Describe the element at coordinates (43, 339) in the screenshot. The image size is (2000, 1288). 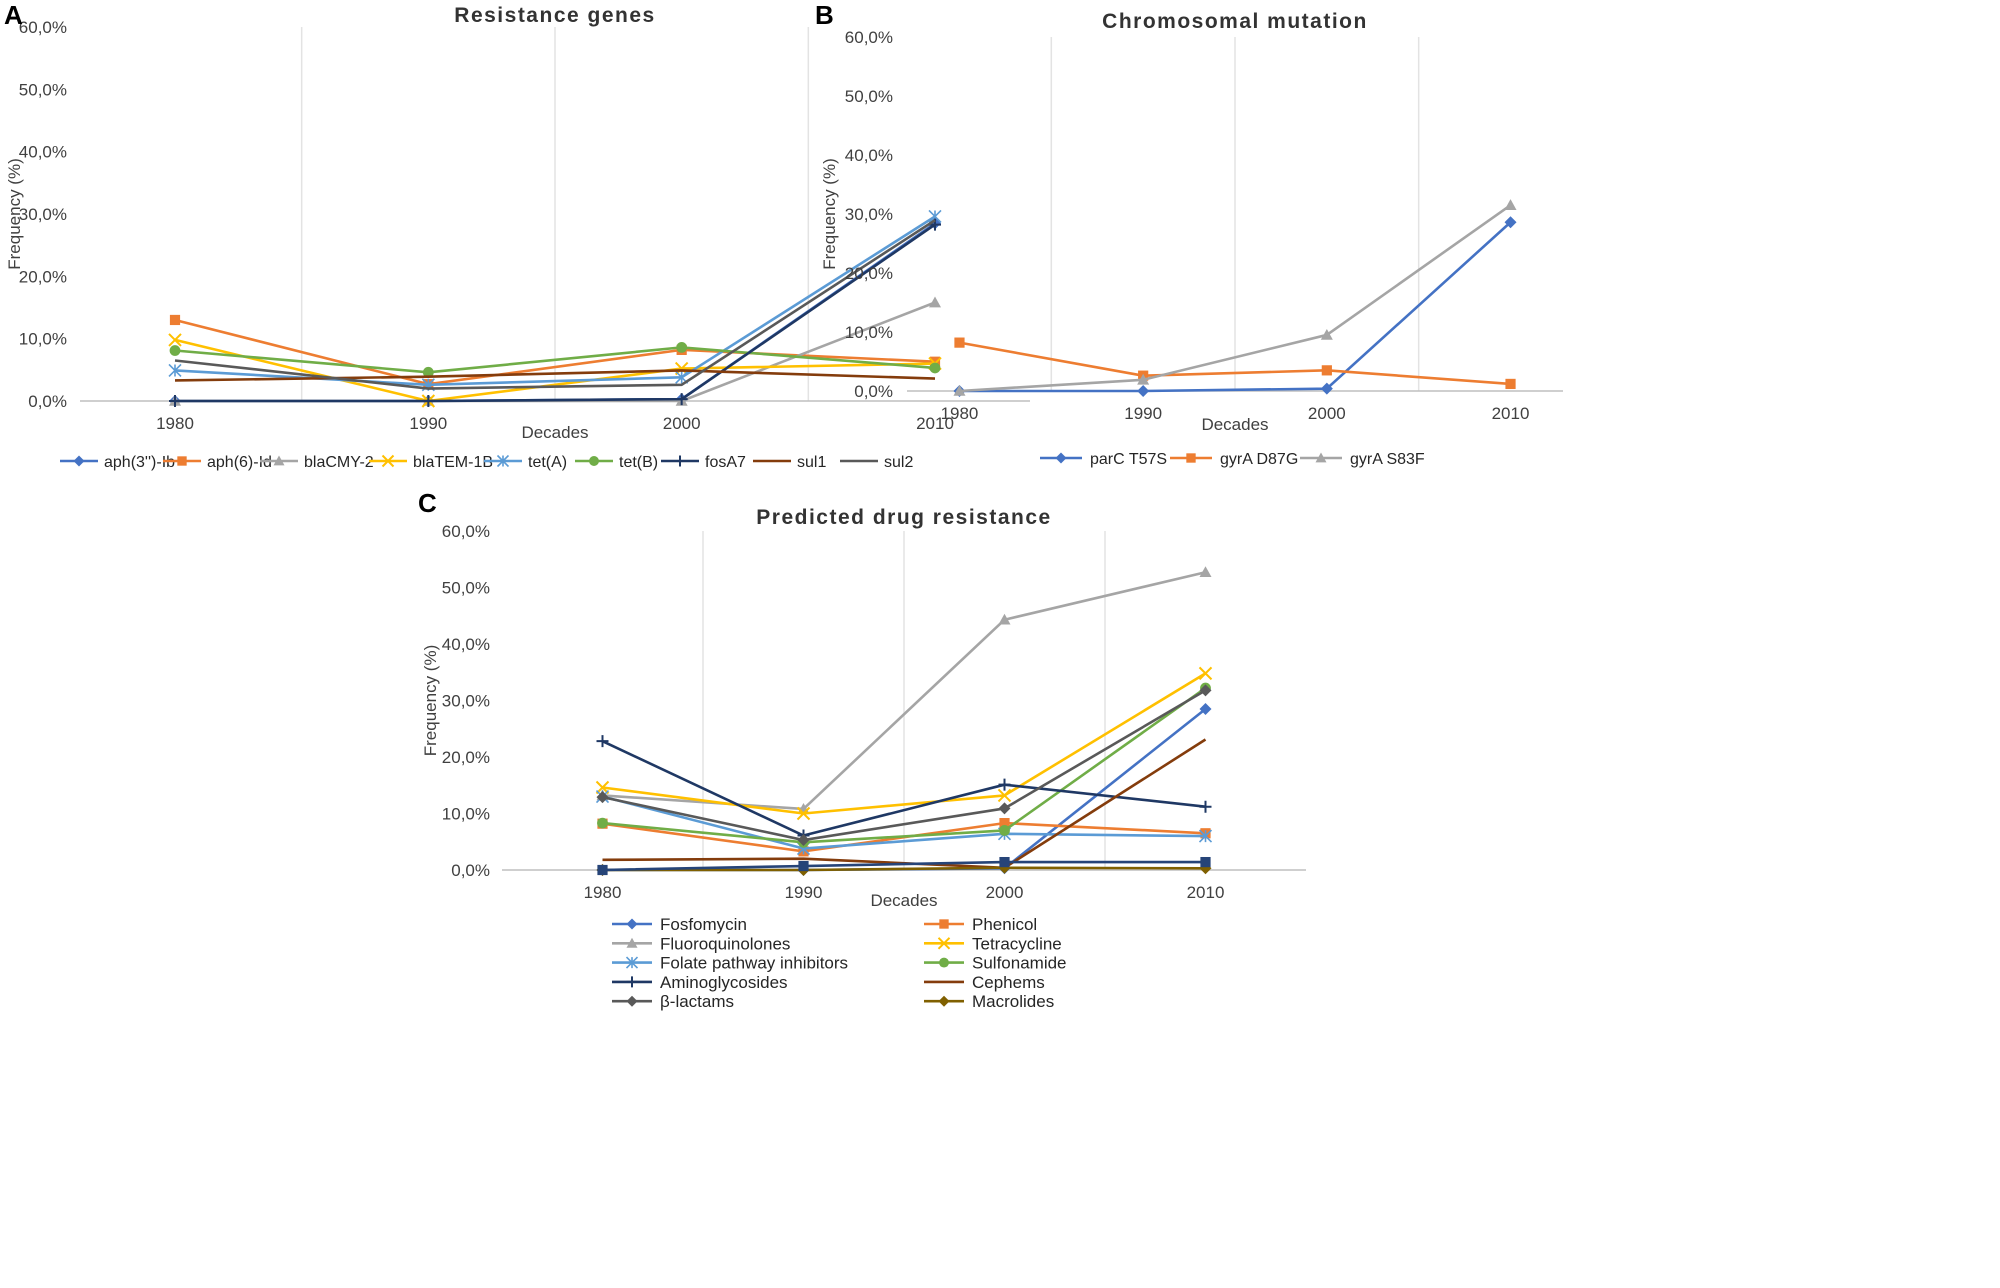
I see `y-tick-label: 10,0%` at that location.